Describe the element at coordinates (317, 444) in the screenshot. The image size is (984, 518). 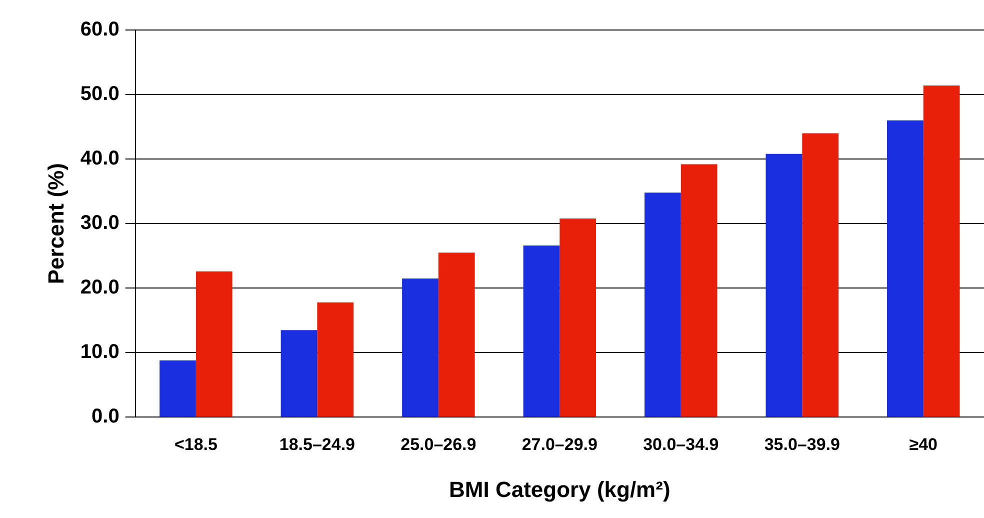
I see `x-tick-label: 18.5–24.9` at that location.